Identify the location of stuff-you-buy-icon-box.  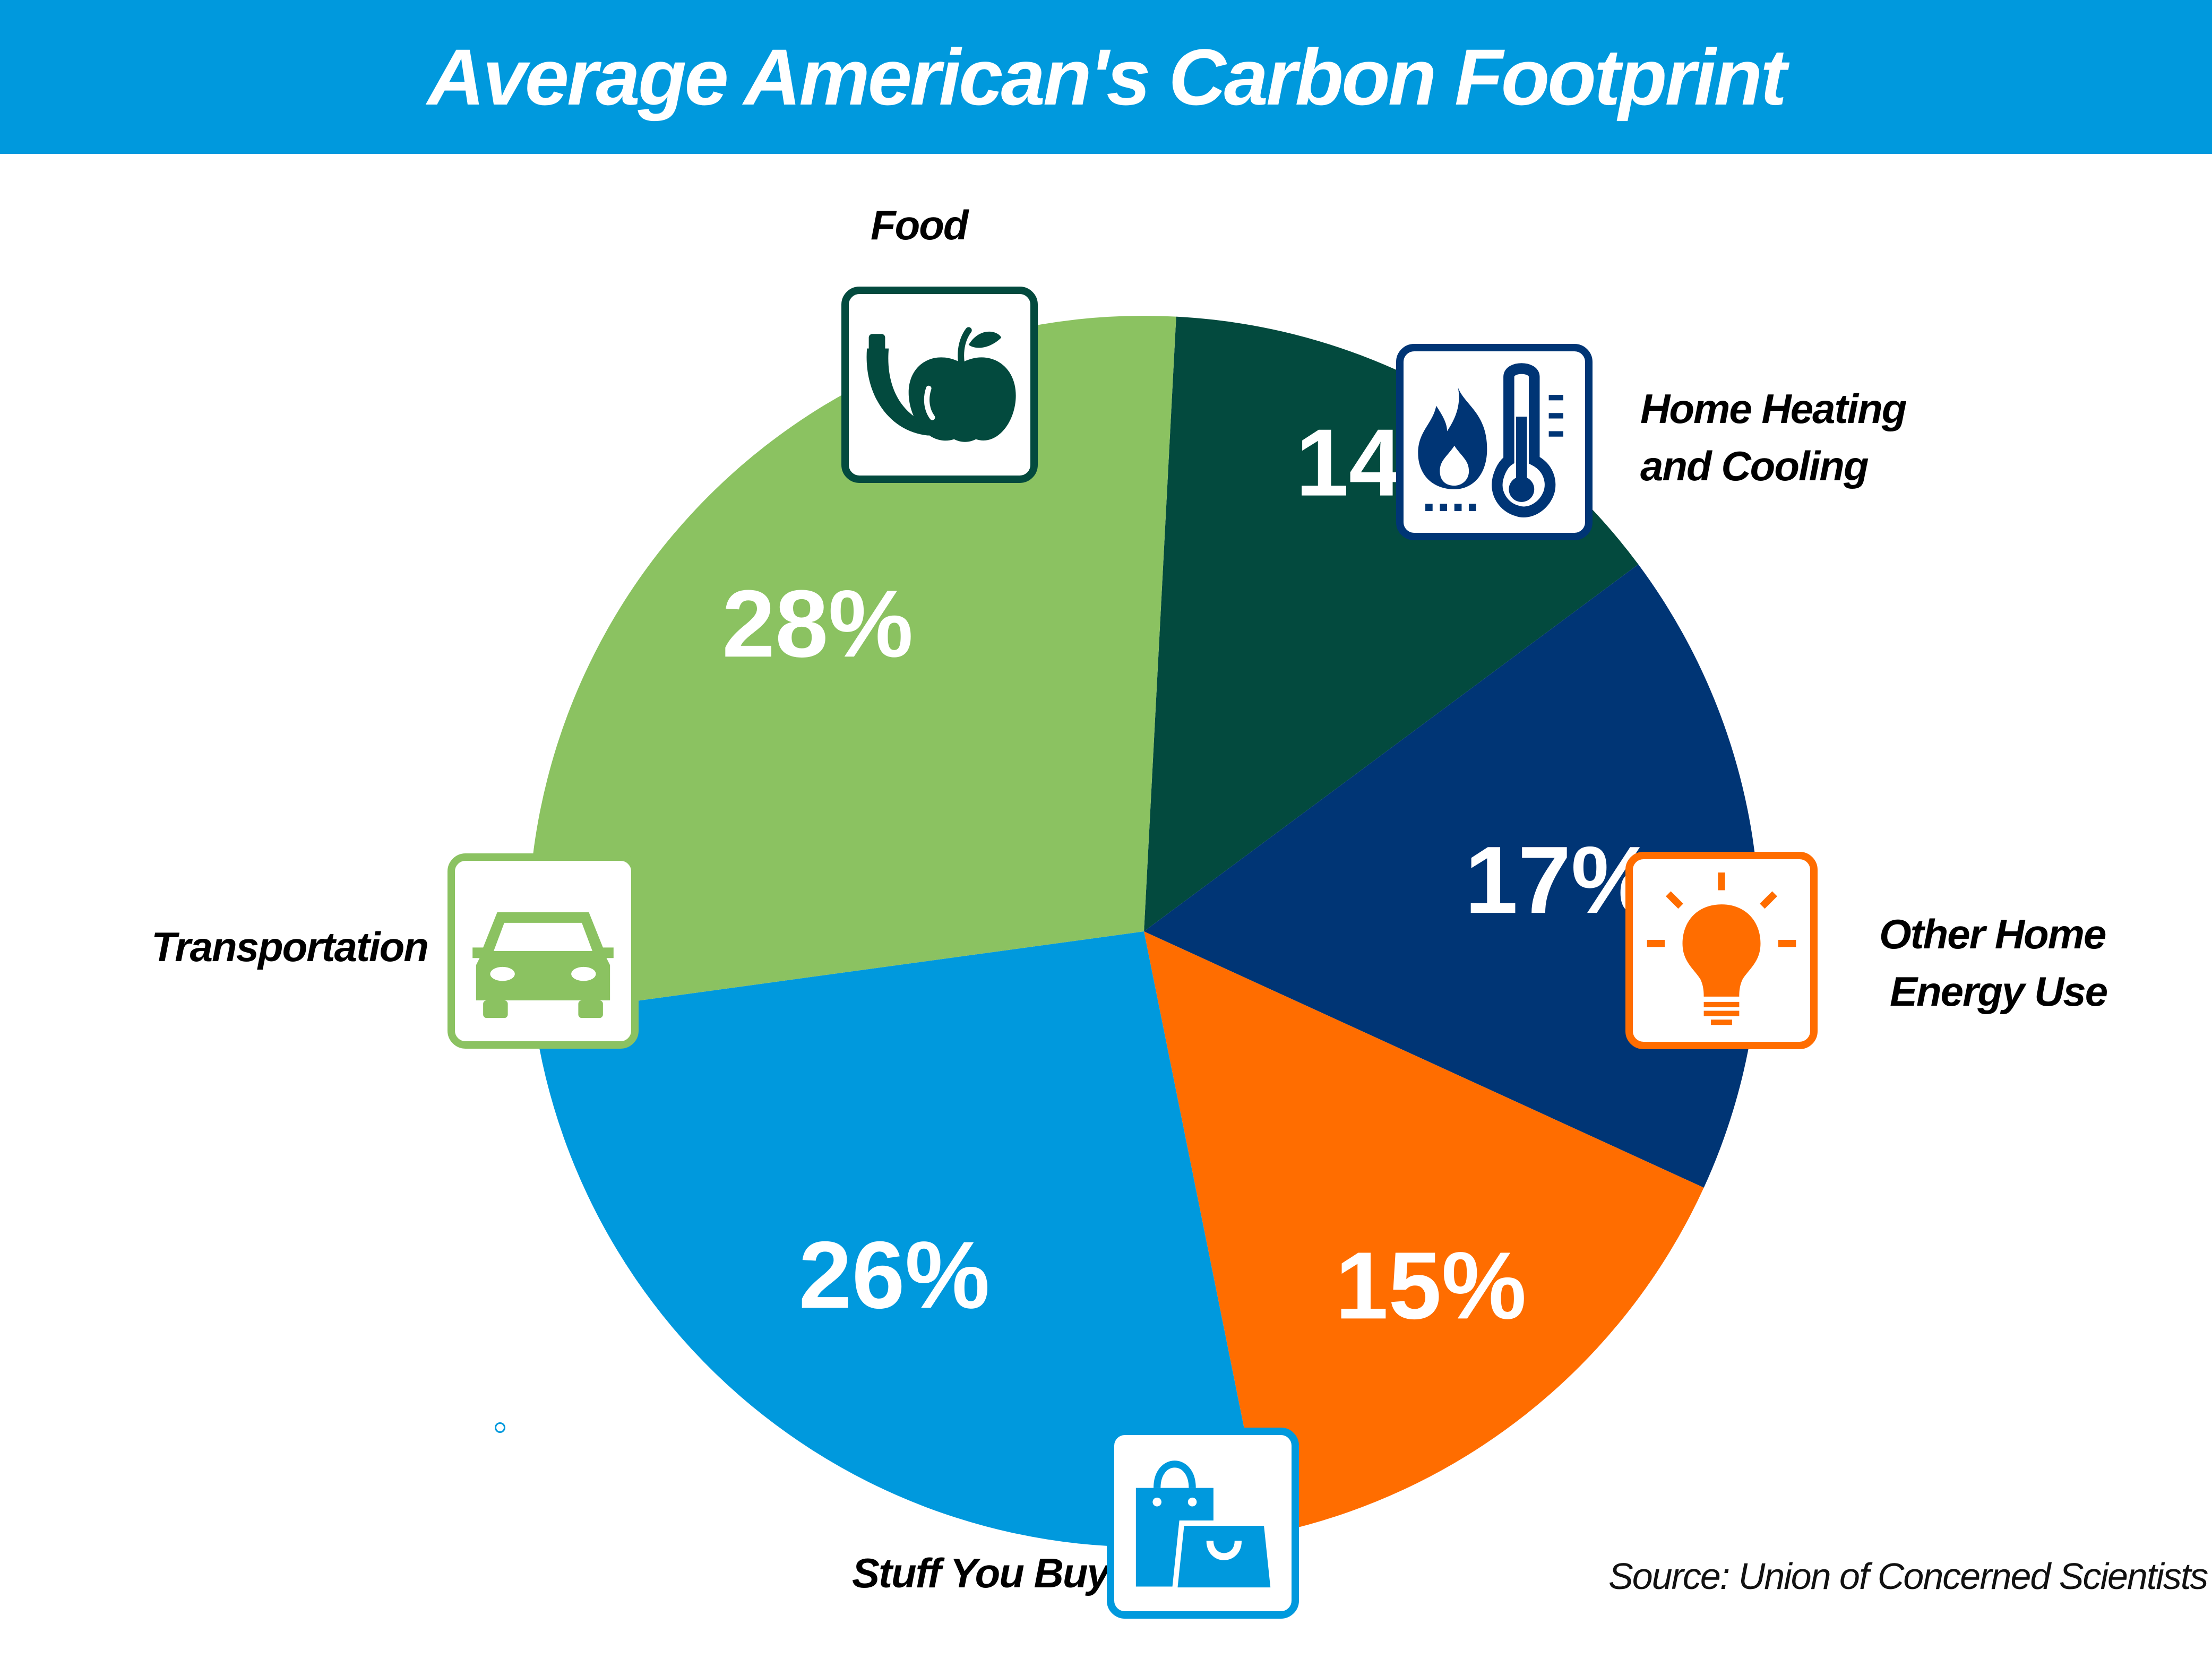
(1203, 1523).